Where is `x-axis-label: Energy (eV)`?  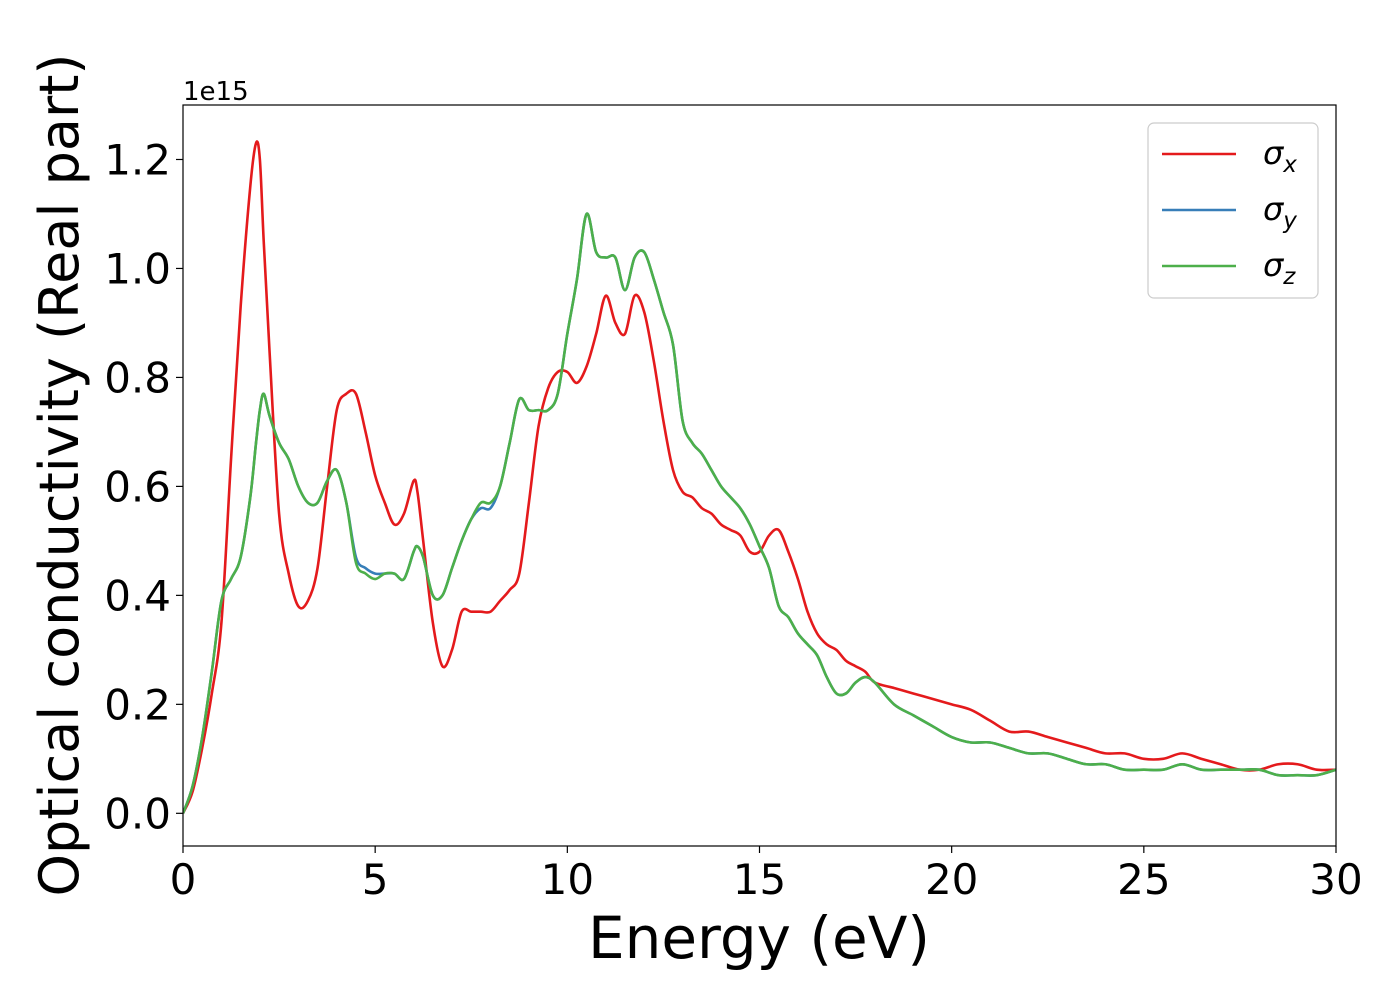 x-axis-label: Energy (eV) is located at coordinates (759, 938).